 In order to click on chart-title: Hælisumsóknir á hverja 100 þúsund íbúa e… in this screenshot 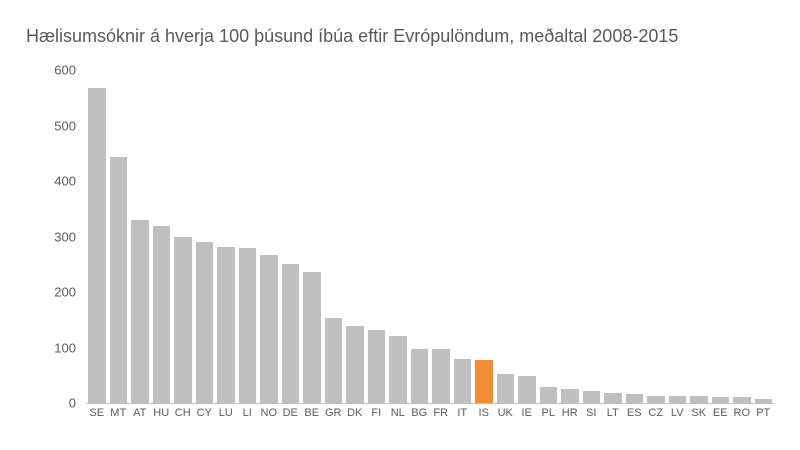, I will do `click(352, 36)`.